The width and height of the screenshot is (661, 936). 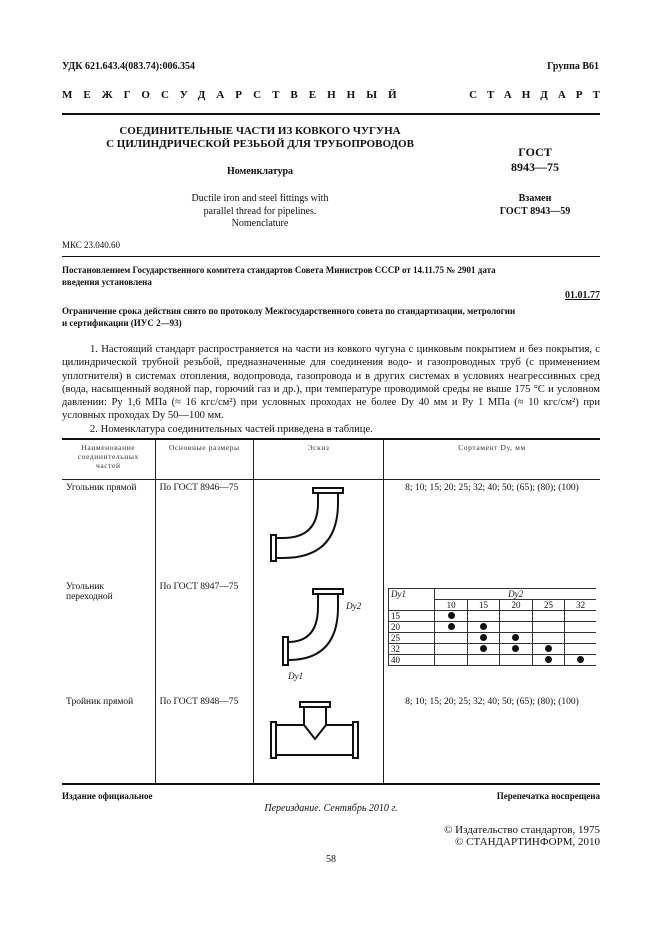 What do you see at coordinates (522, 830) in the screenshot?
I see `copyright-1: © Издательство стандартов, 1975` at bounding box center [522, 830].